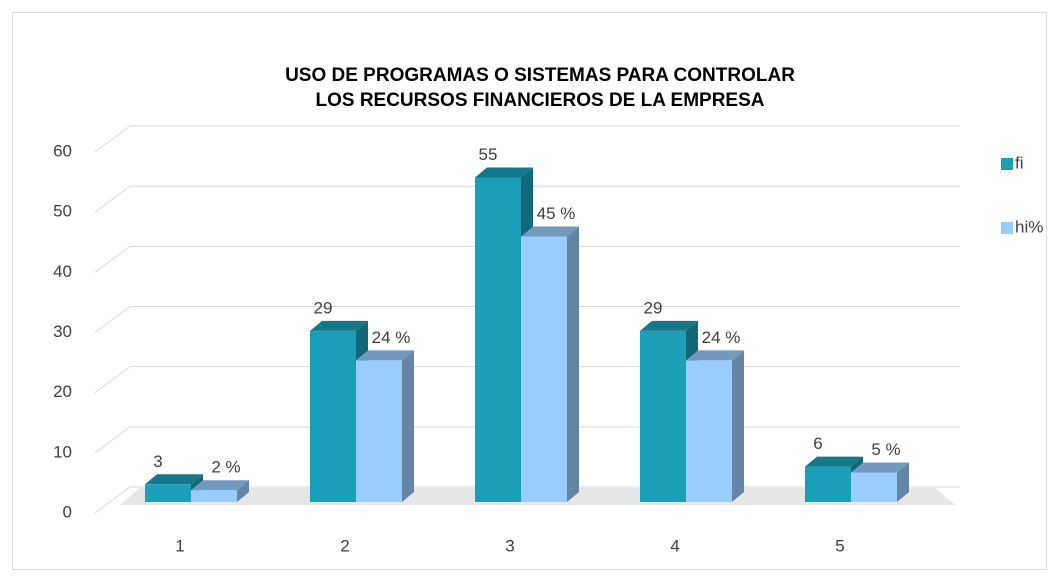  Describe the element at coordinates (62, 331) in the screenshot. I see `y-tick-label: 30` at that location.